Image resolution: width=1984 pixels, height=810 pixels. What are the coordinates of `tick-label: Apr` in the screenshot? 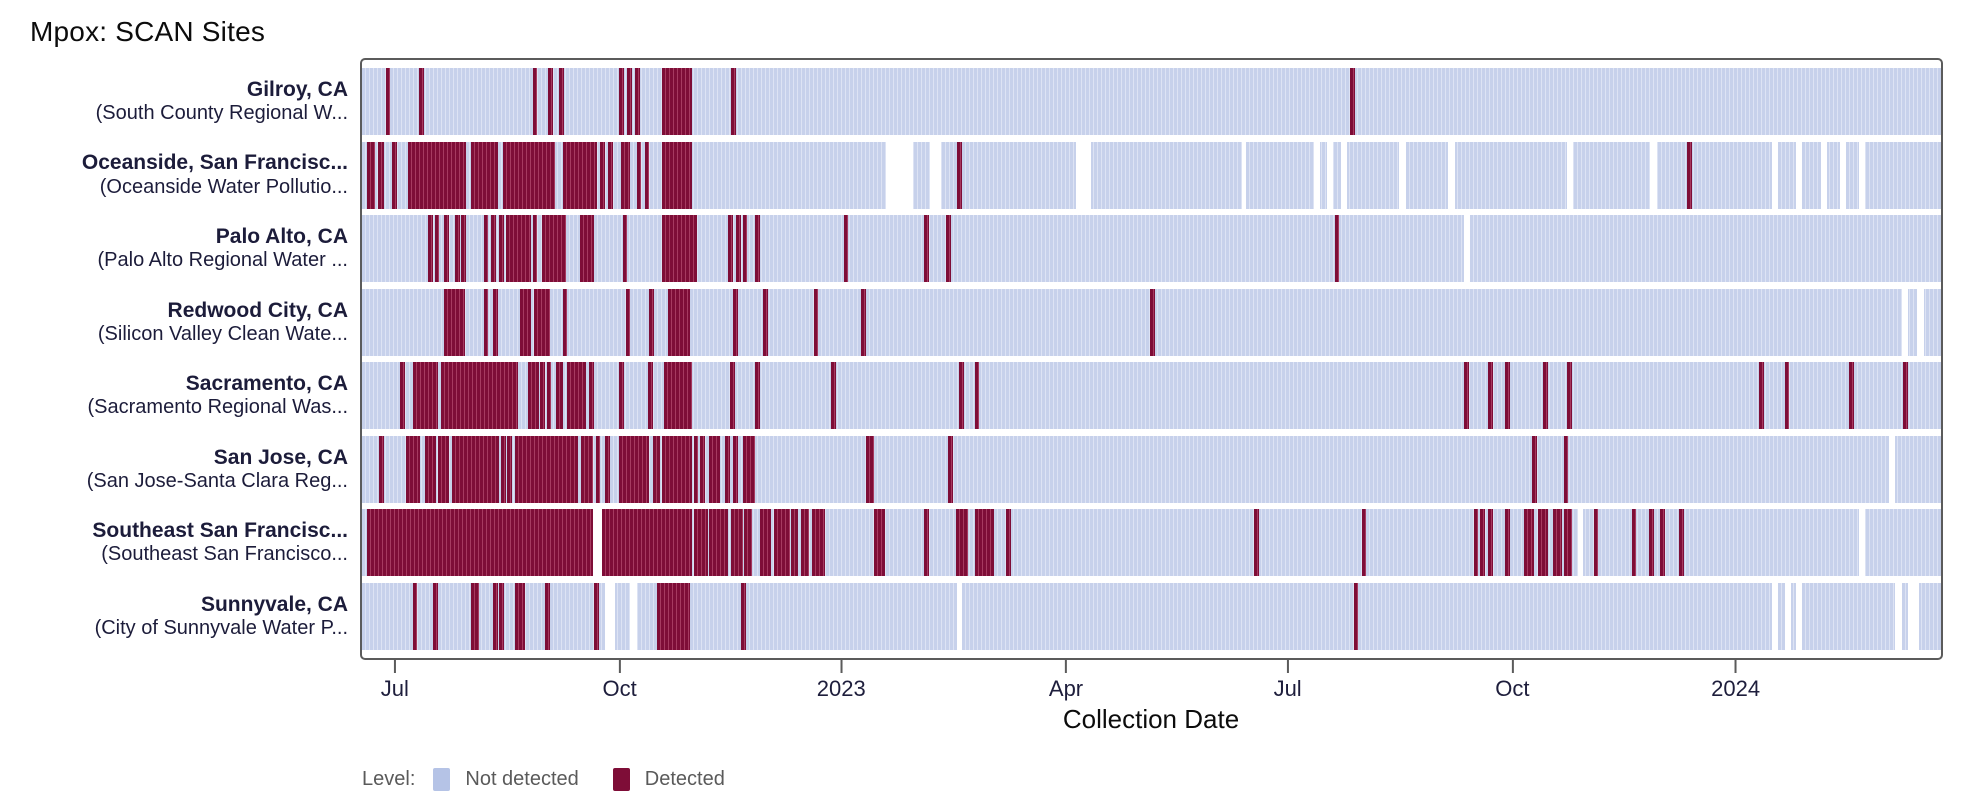 It's located at (1066, 688).